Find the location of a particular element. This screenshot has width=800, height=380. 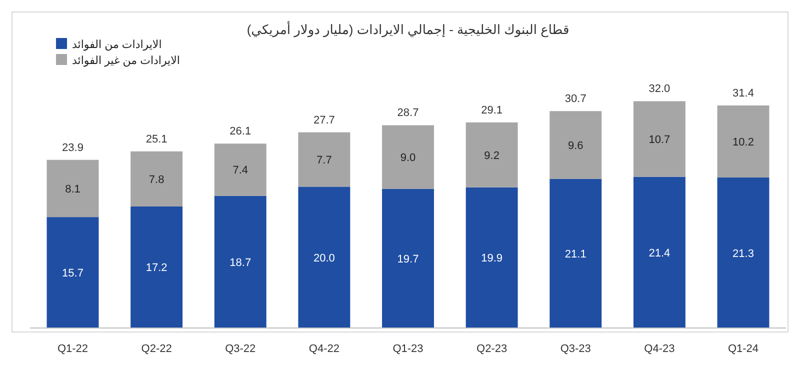

data-label: 10.7 is located at coordinates (659, 140).